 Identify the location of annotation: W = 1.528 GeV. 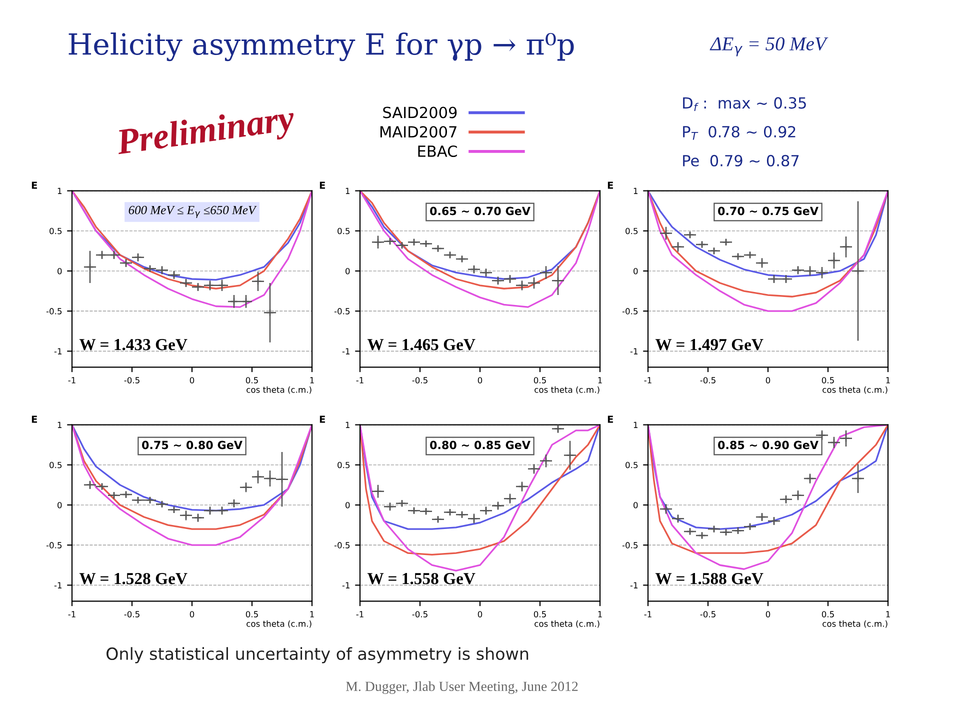
(133, 578).